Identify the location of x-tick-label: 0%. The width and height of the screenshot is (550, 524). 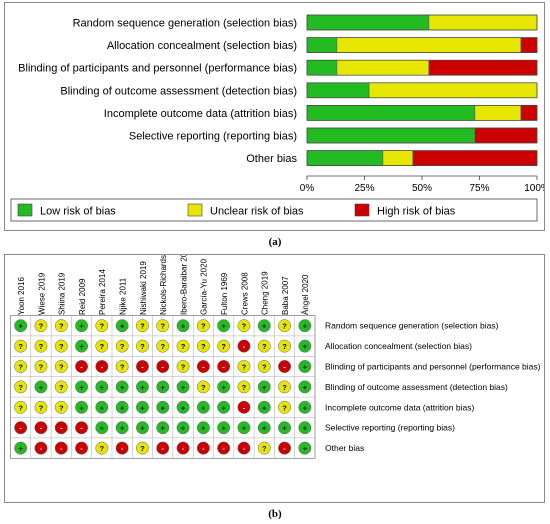
(307, 188).